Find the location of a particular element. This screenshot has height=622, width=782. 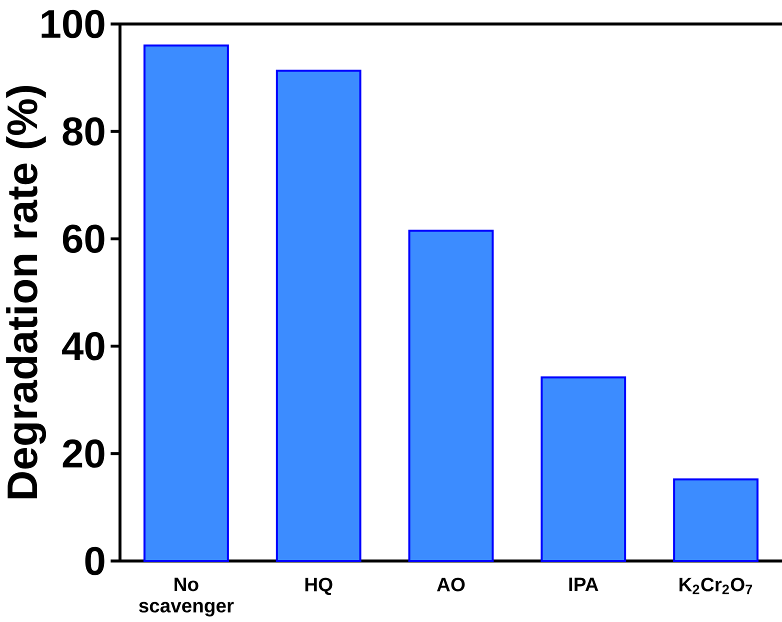

y-tick-label: 60 is located at coordinates (83, 238).